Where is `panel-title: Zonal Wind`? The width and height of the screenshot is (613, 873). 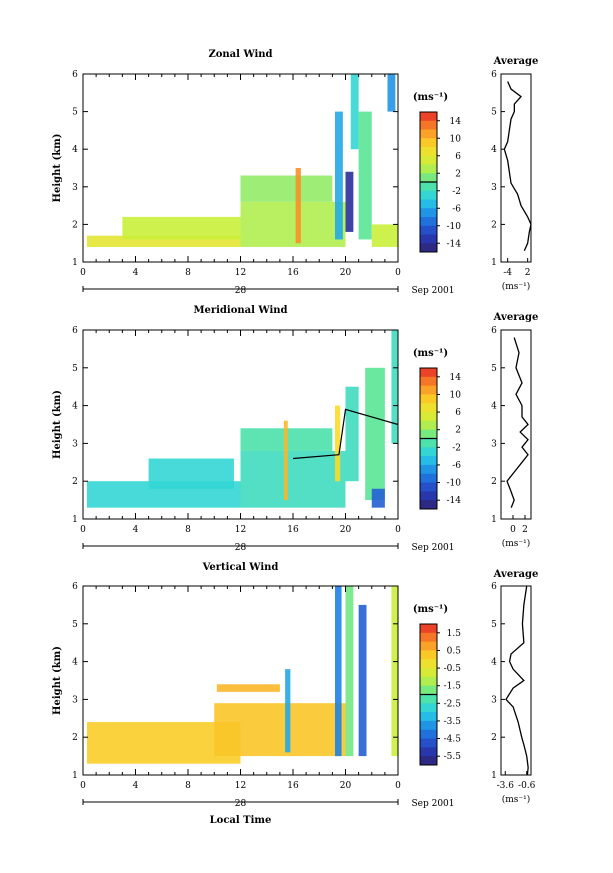 panel-title: Zonal Wind is located at coordinates (240, 54).